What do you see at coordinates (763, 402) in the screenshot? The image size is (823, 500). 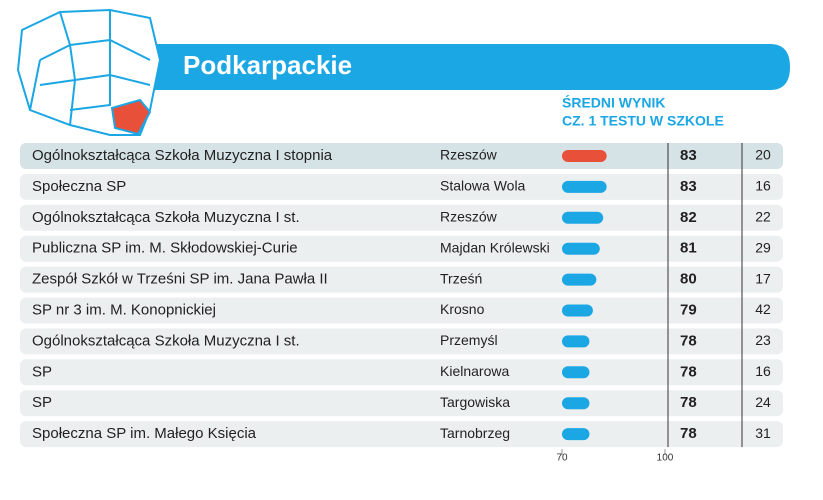 I see `rank: 24` at bounding box center [763, 402].